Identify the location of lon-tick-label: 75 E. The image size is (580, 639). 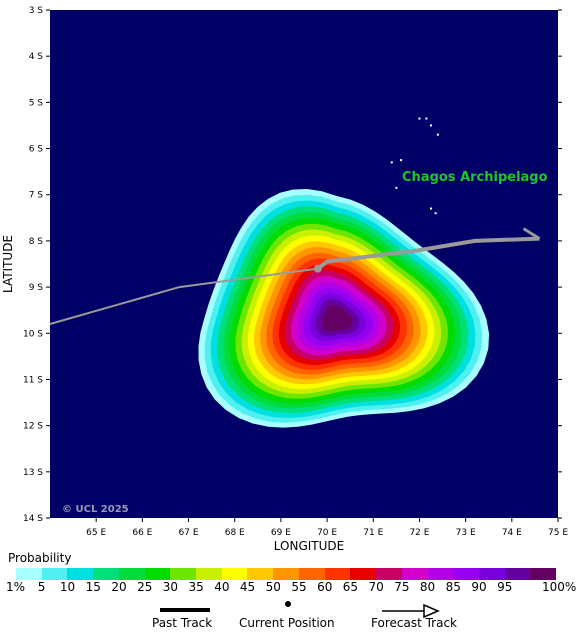
(558, 533).